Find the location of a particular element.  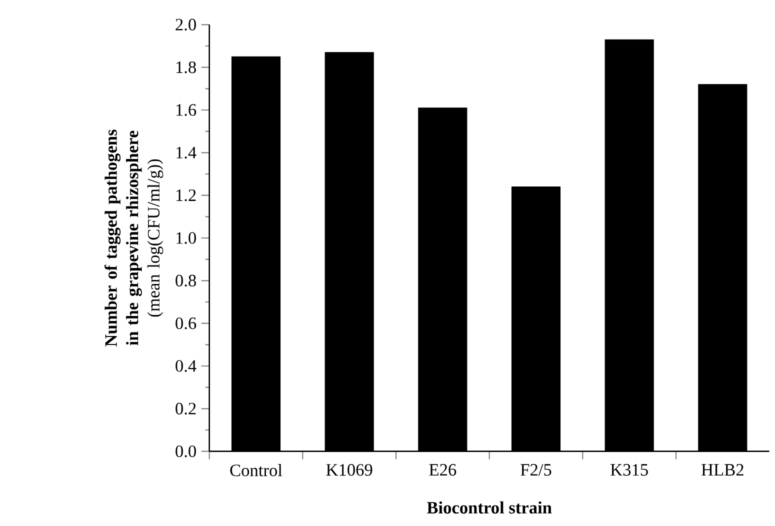

x-tick-label: K315 is located at coordinates (629, 470).